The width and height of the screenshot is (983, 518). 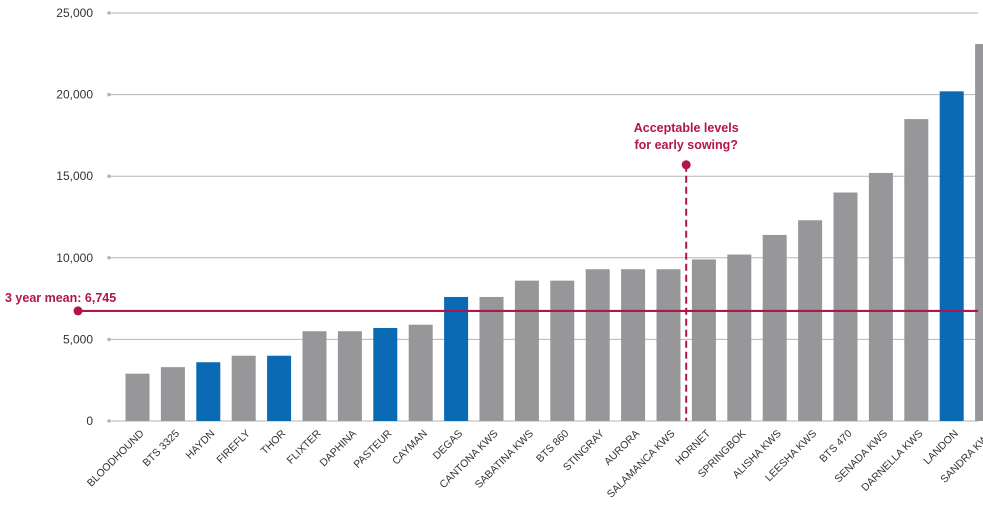 What do you see at coordinates (448, 445) in the screenshot?
I see `x-tick-label: DEGAS` at bounding box center [448, 445].